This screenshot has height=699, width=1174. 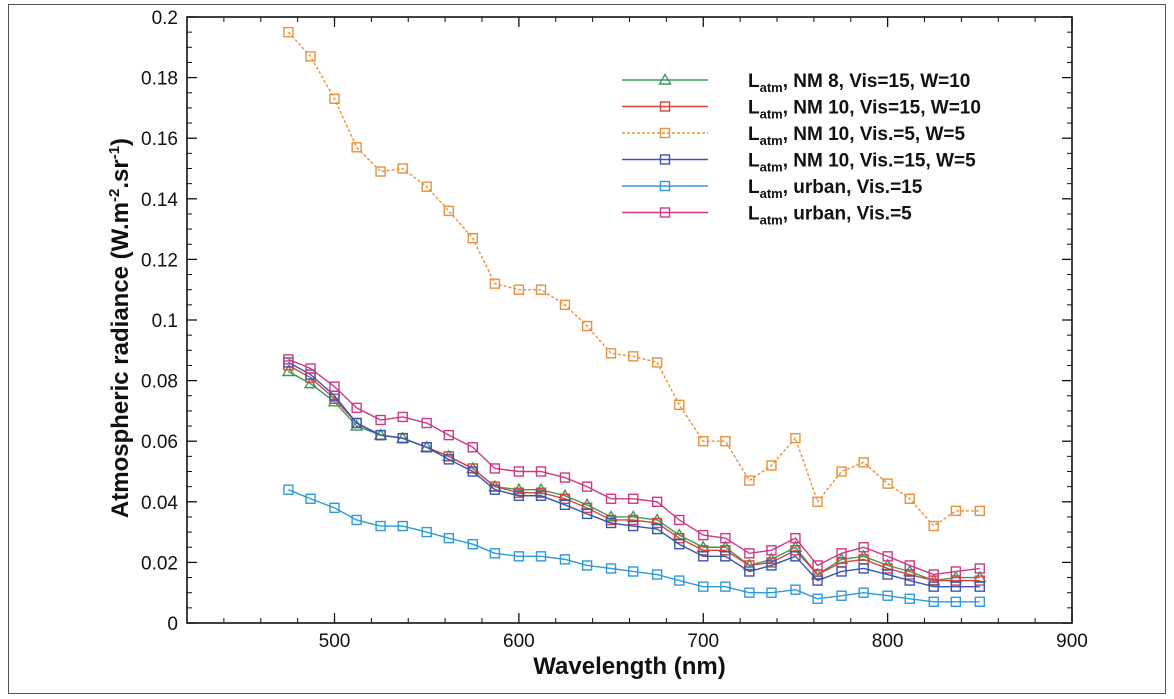 What do you see at coordinates (1072, 641) in the screenshot?
I see `x-tick-label: 900` at bounding box center [1072, 641].